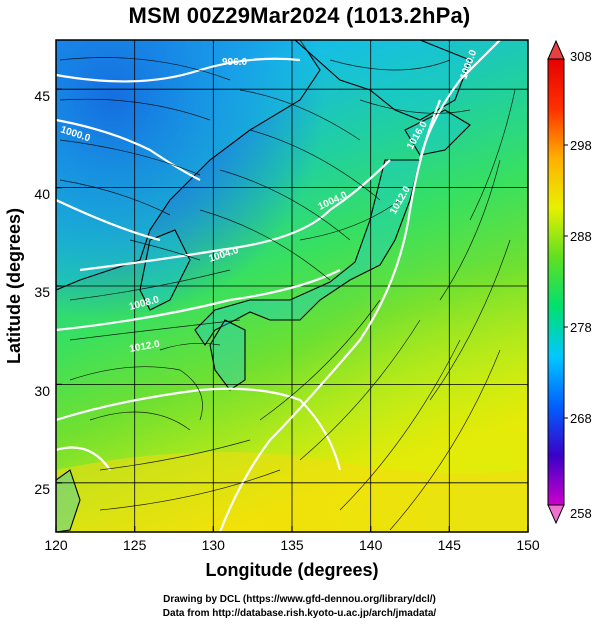 This screenshot has width=599, height=625. What do you see at coordinates (581, 236) in the screenshot?
I see `colorbar-tick-label: 288` at bounding box center [581, 236].